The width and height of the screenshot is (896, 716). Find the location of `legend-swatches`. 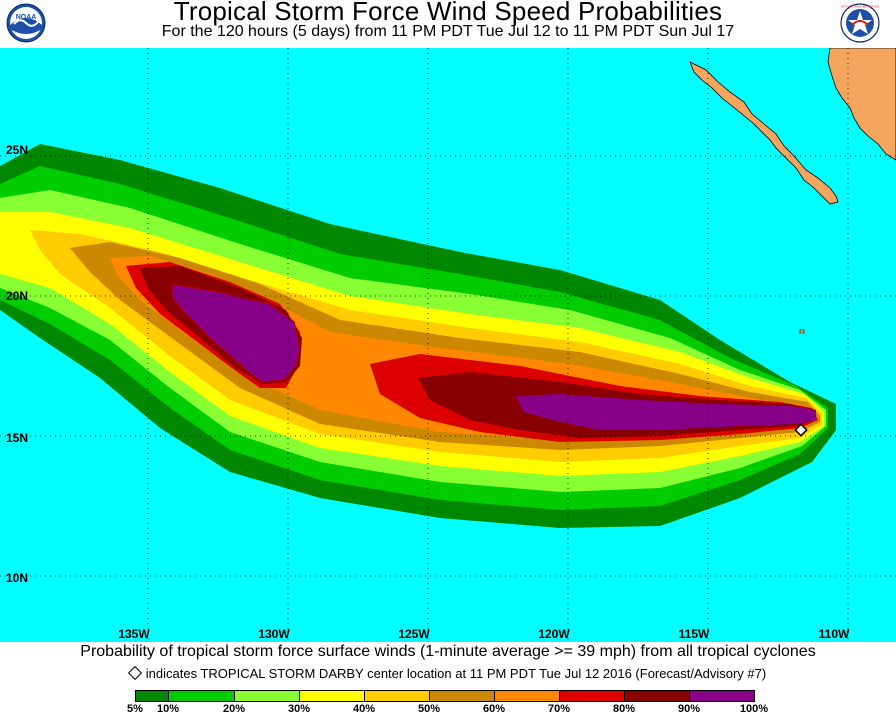

legend-swatches is located at coordinates (445, 696).